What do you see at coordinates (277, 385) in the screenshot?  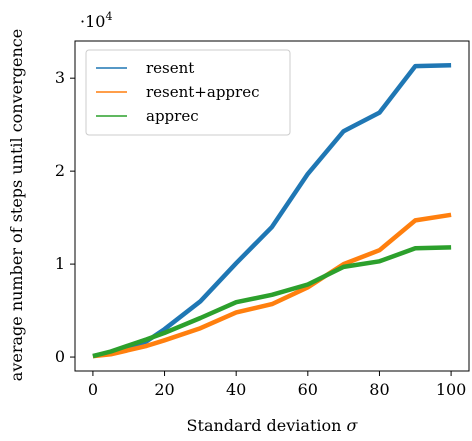 I see `x-ticks: 0 20 40 60 80 100` at bounding box center [277, 385].